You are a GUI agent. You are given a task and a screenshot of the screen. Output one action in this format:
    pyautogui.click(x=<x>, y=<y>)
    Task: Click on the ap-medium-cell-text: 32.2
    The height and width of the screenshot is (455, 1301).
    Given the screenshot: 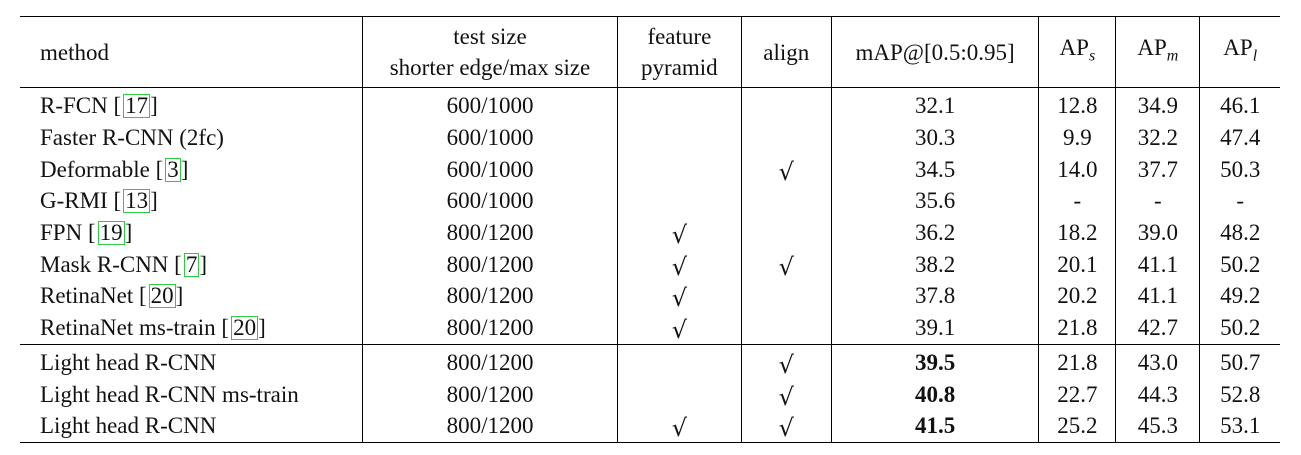 What is the action you would take?
    pyautogui.click(x=1157, y=138)
    